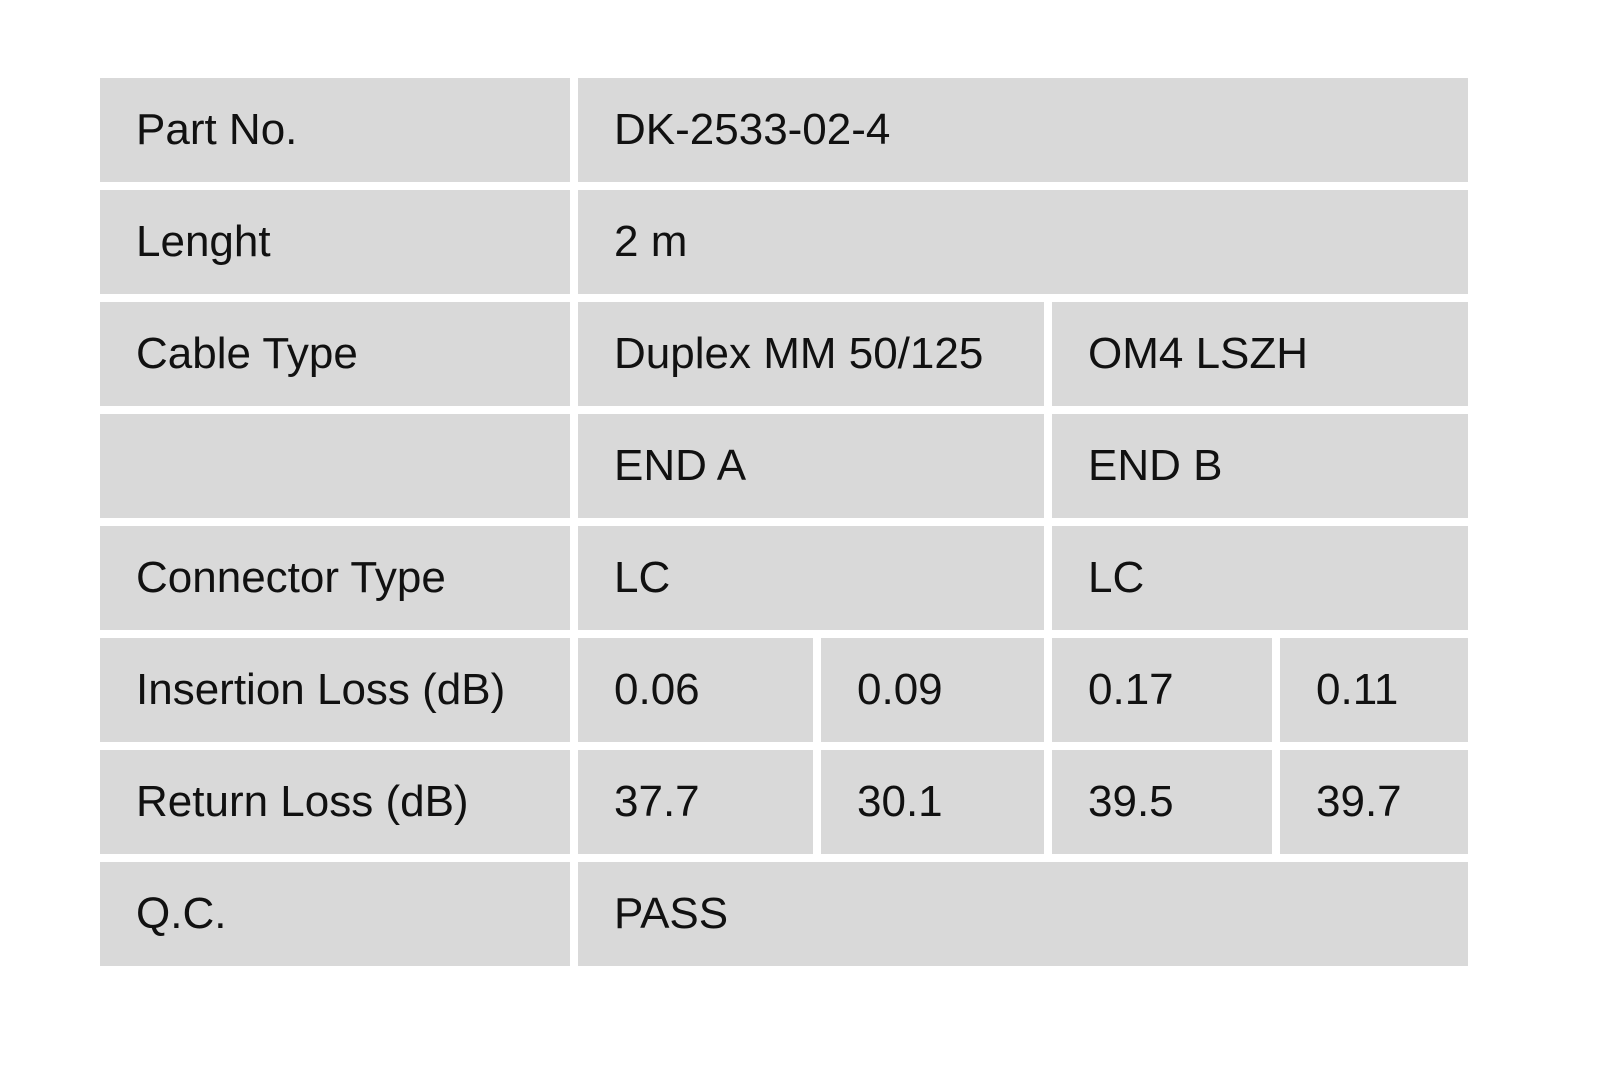  Describe the element at coordinates (335, 242) in the screenshot. I see `length-label-cell: Lenght` at that location.